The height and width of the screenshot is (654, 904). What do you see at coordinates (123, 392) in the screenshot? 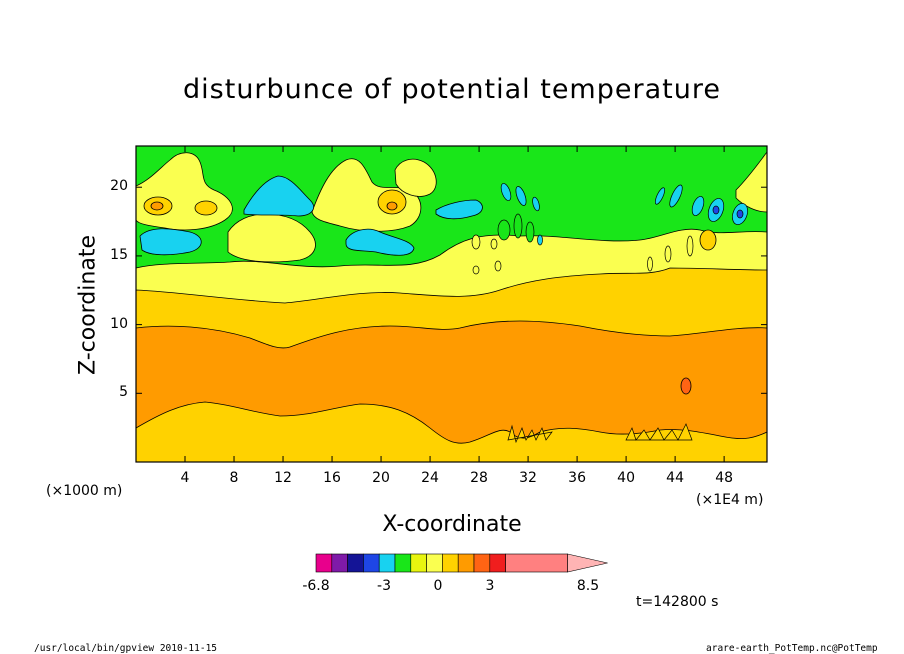
I see `y-tick-label: 5` at bounding box center [123, 392].